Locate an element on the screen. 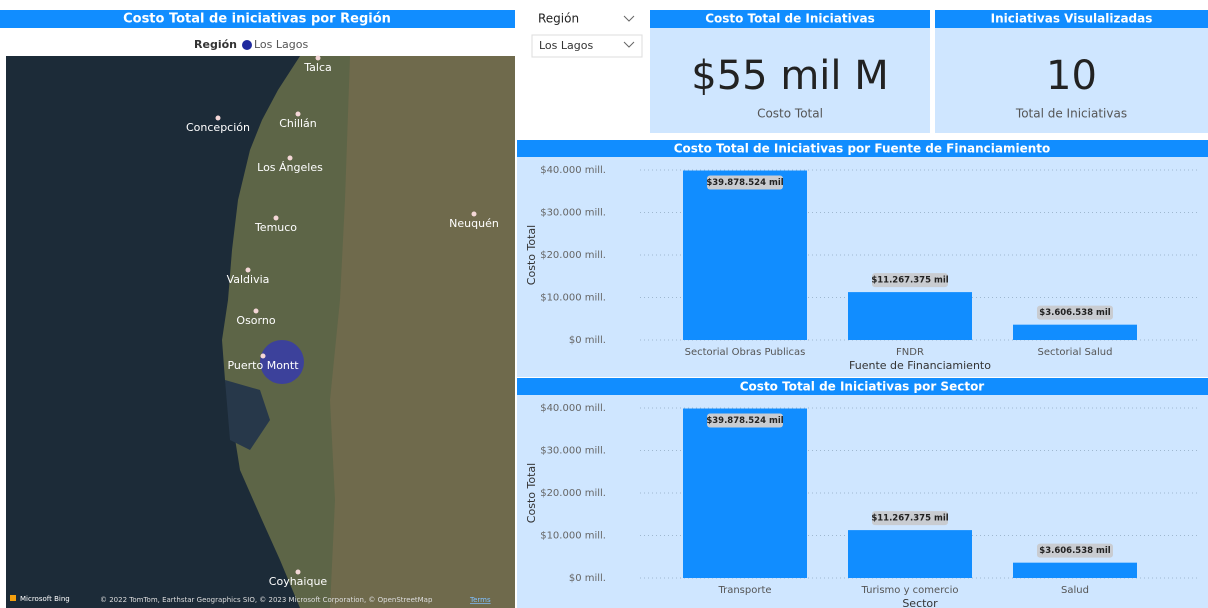 Image resolution: width=1208 pixels, height=608 pixels. legend-item: Los Lagos is located at coordinates (281, 44).